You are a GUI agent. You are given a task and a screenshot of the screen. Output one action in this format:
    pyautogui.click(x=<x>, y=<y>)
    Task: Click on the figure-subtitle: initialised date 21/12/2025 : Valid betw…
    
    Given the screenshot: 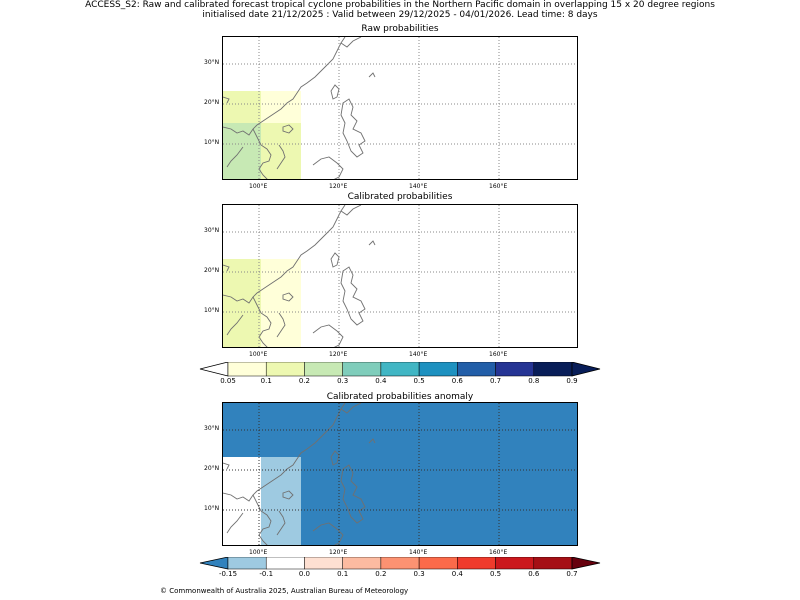 What is the action you would take?
    pyautogui.click(x=400, y=15)
    